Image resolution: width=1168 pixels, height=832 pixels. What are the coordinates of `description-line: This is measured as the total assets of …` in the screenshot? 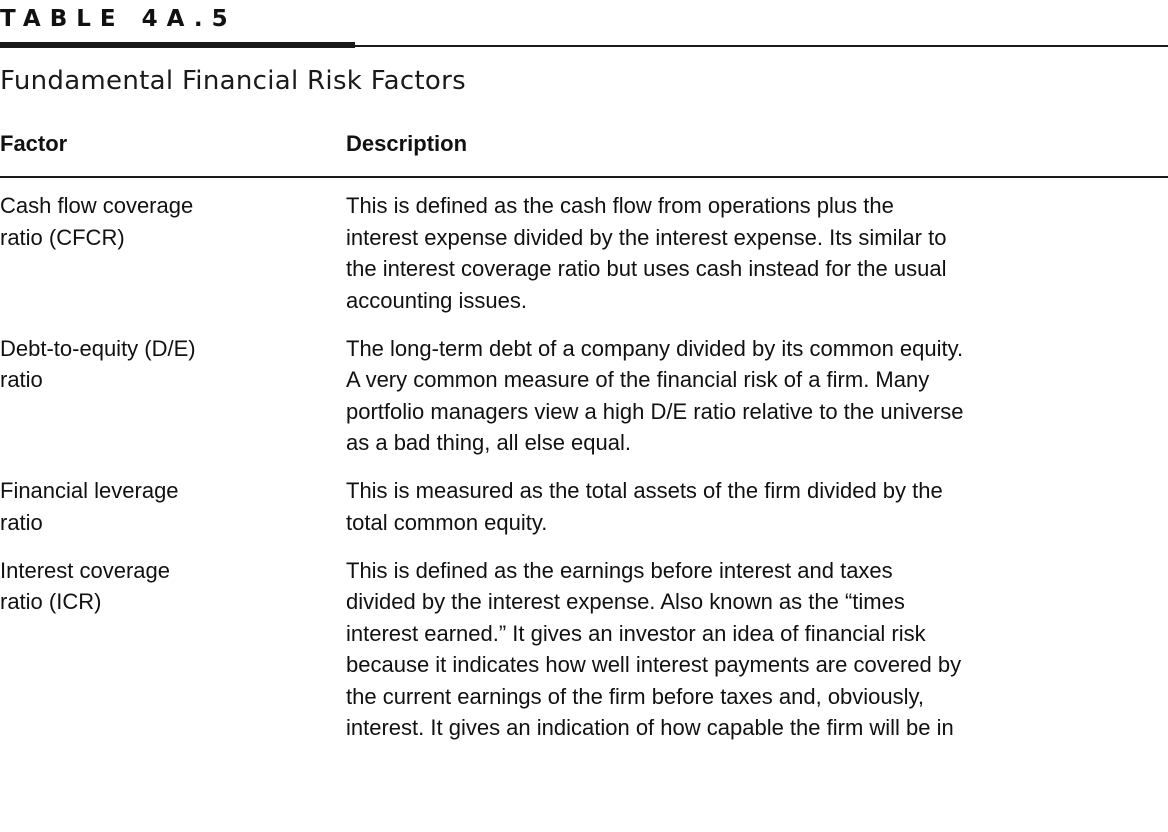 It's located at (644, 490).